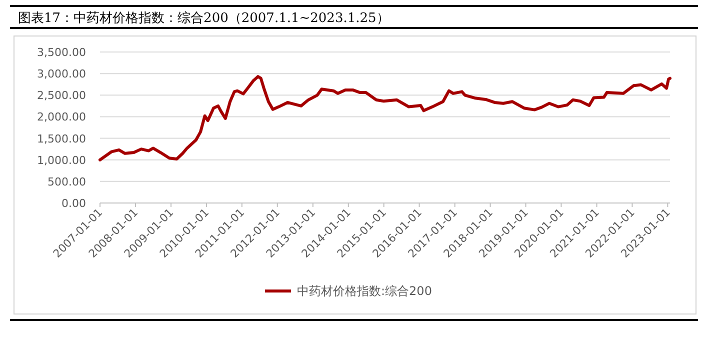 This screenshot has width=708, height=337. What do you see at coordinates (61, 117) in the screenshot?
I see `y-tick-label: 2,000.00` at bounding box center [61, 117].